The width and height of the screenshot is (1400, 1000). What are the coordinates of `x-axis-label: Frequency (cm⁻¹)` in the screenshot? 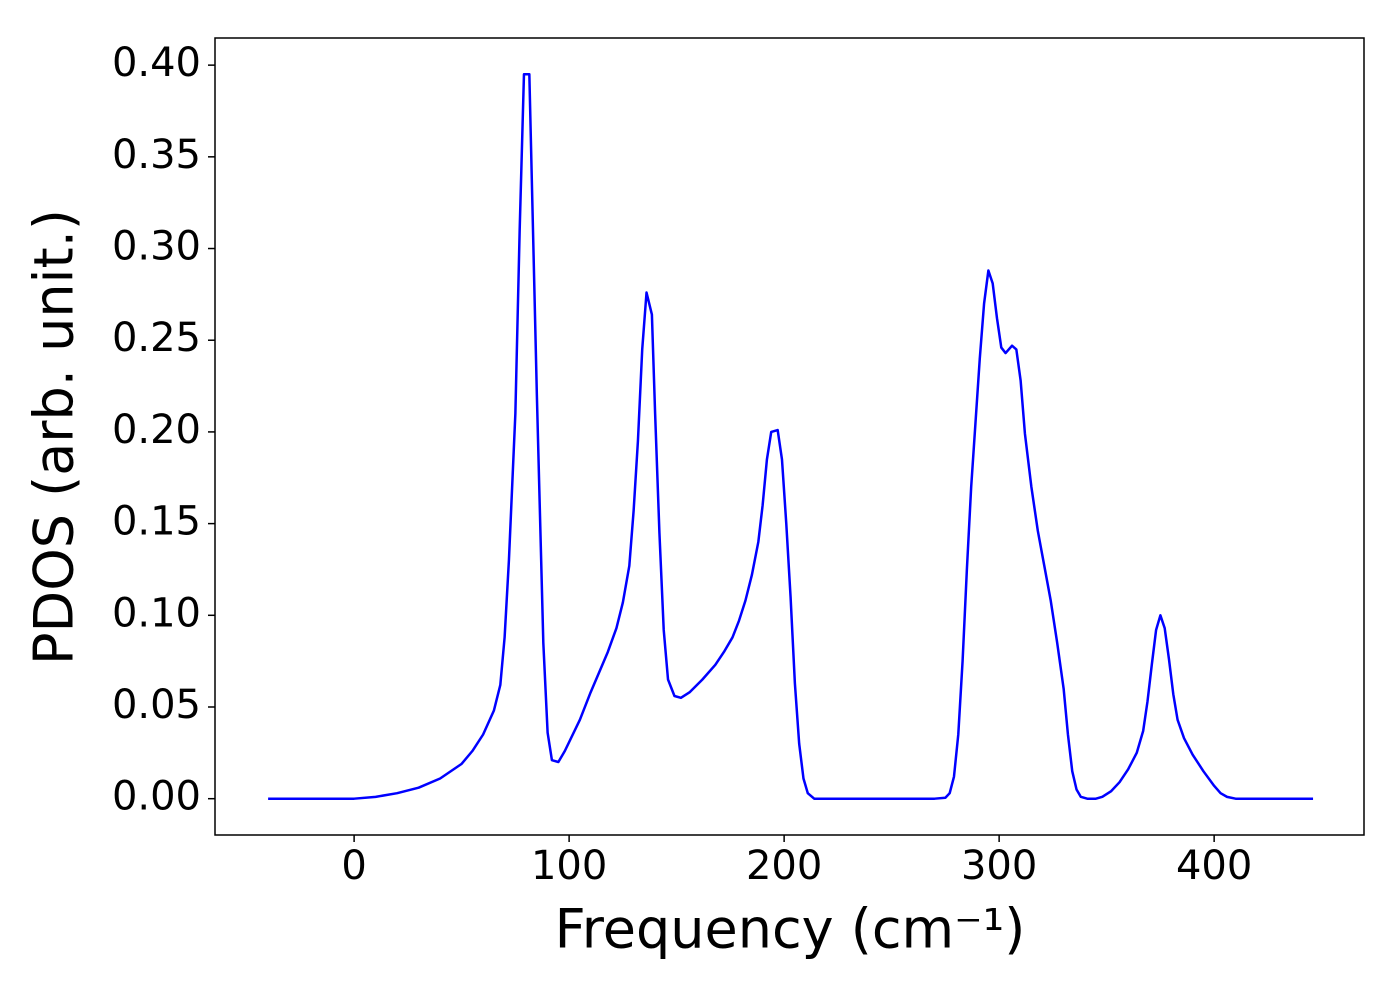 It's located at (790, 929).